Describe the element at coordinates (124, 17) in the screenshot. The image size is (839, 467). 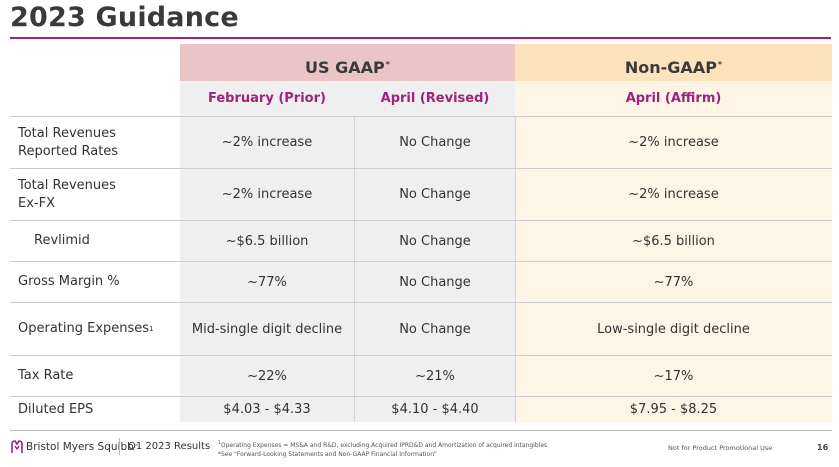
I see `page-title: 2023 Guidance` at that location.